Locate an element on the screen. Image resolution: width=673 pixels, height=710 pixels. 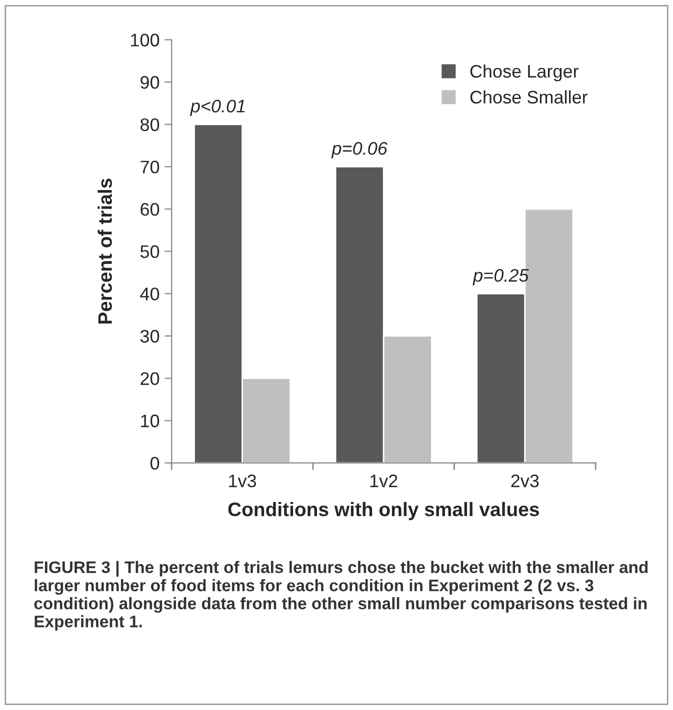
annotation: p=0.06 is located at coordinates (359, 150).